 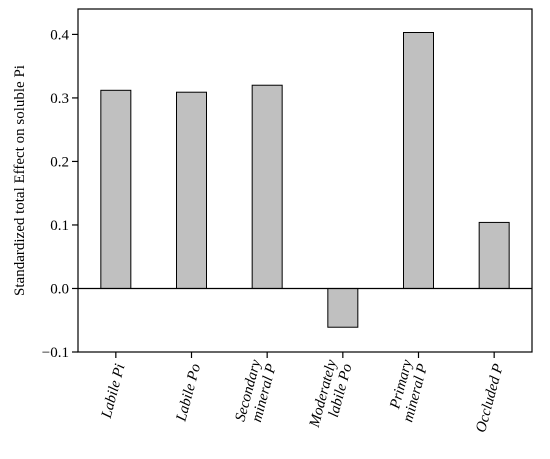 What do you see at coordinates (60, 194) in the screenshot?
I see `y-axis: −0.1 0.0 0.1 0.2 0.3 0.4` at bounding box center [60, 194].